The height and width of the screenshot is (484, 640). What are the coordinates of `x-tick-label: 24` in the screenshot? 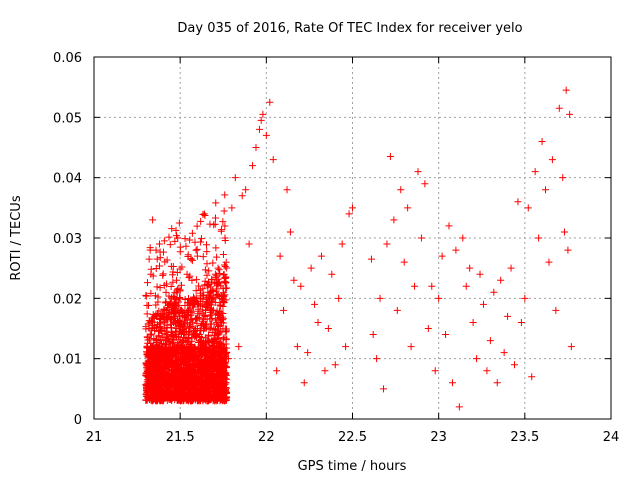 It's located at (611, 437).